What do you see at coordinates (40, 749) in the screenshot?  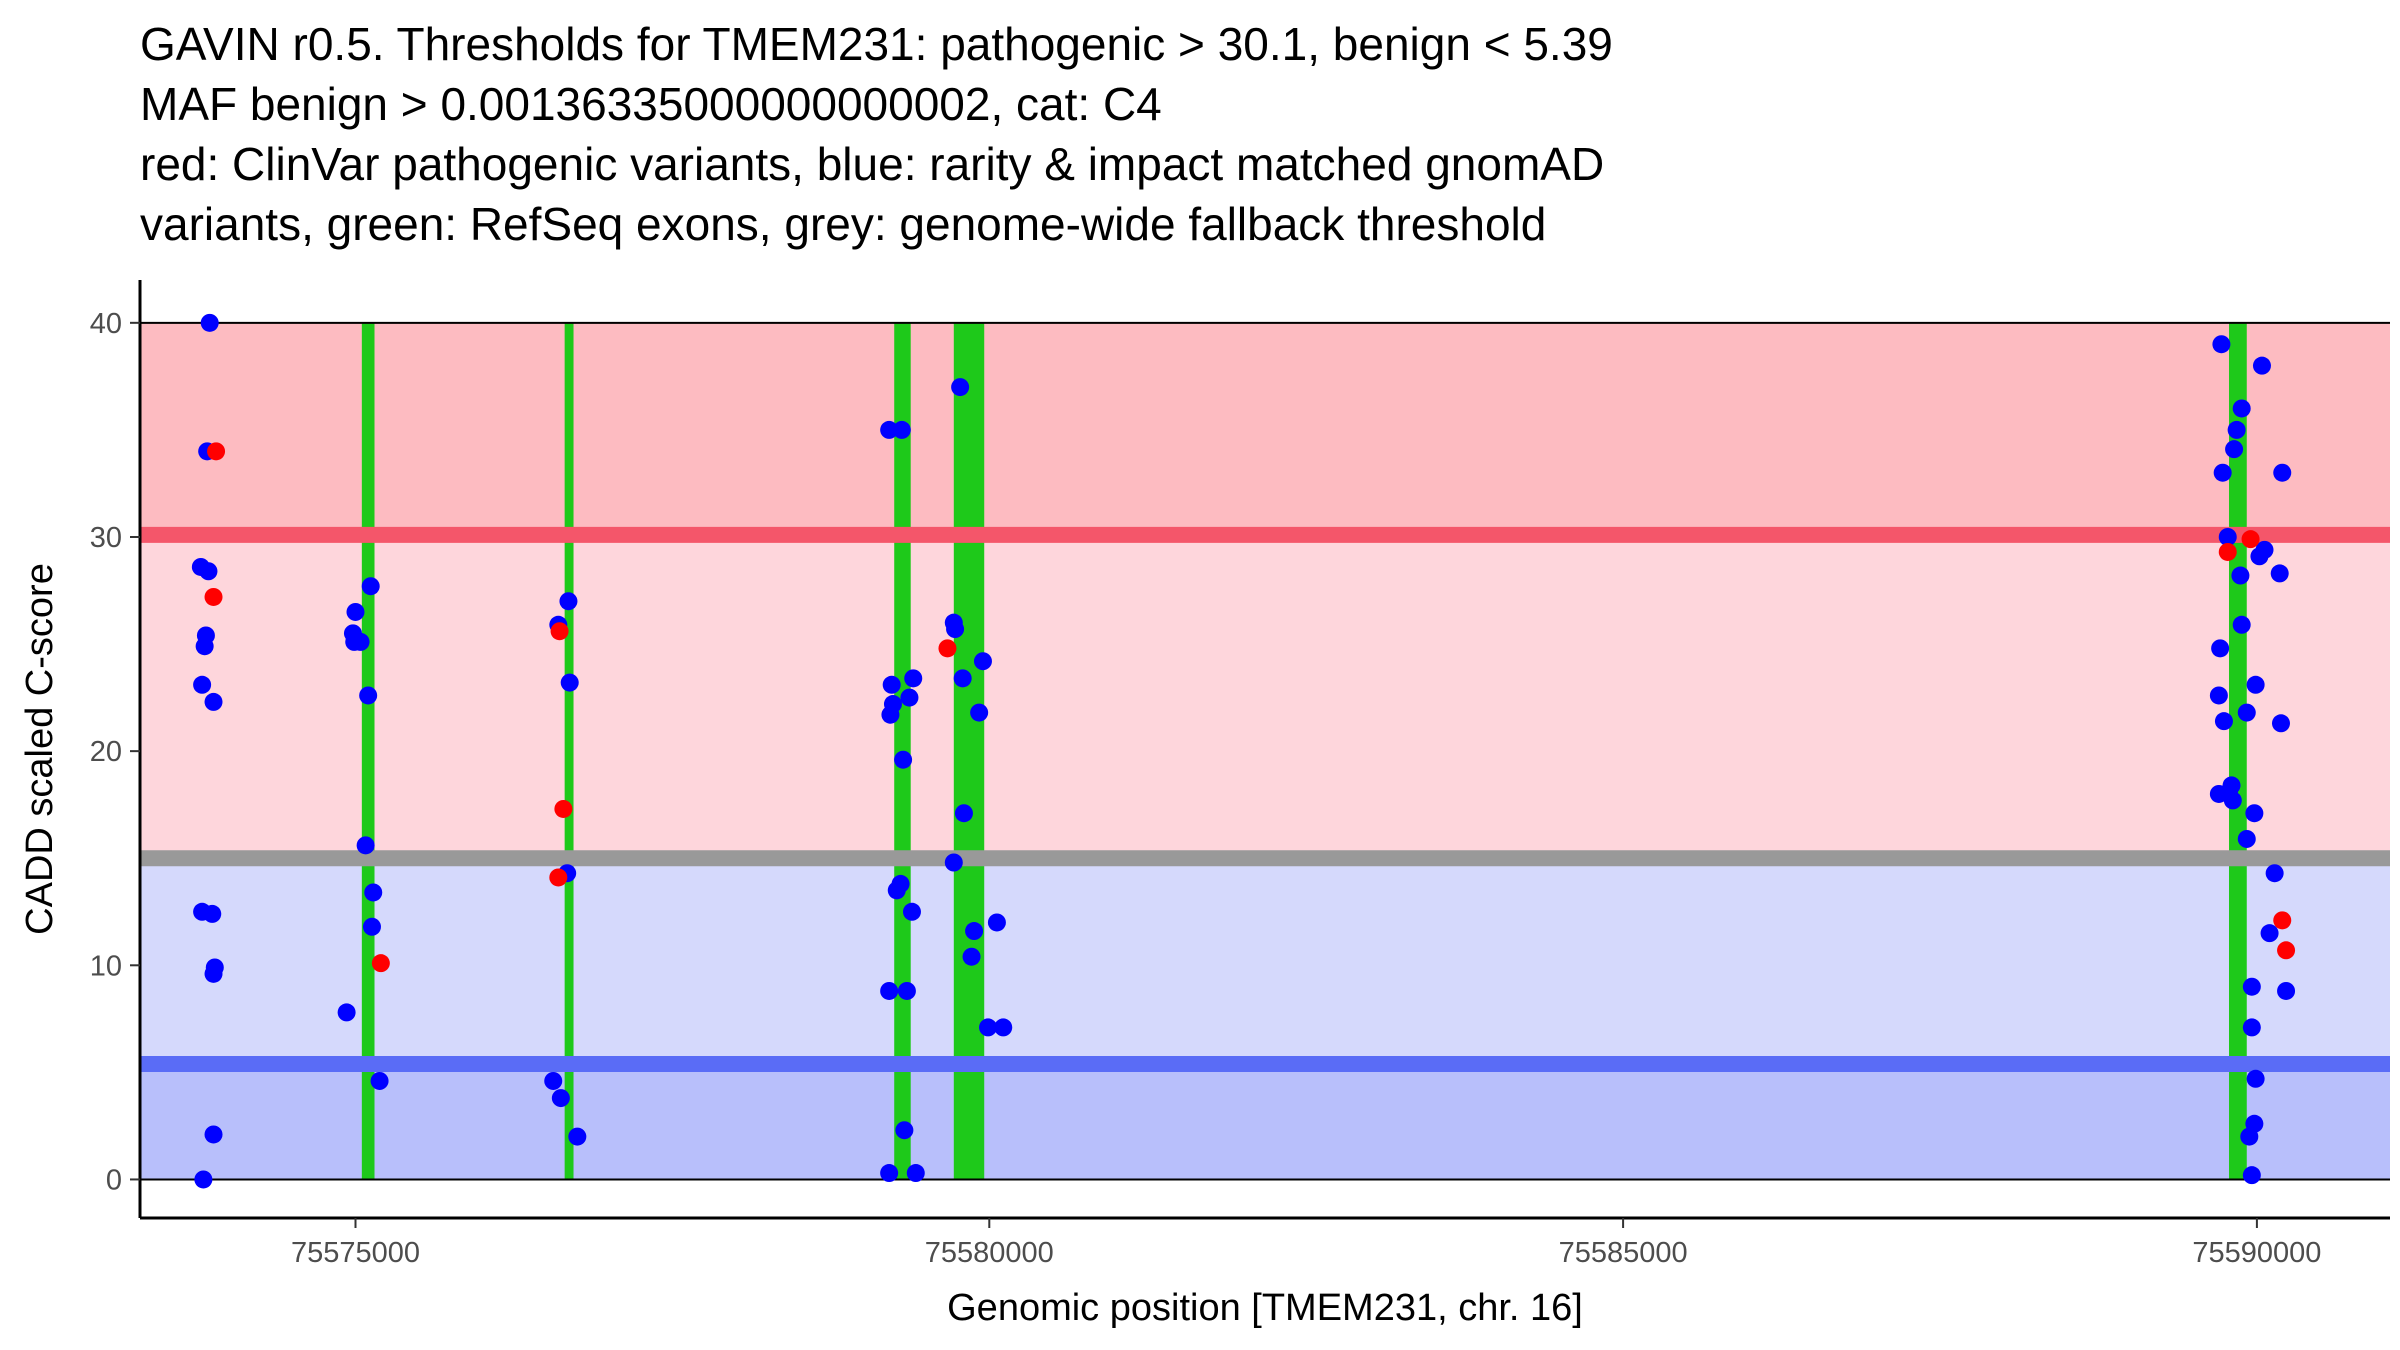 I see `y-axis-label: CADD scaled C-score` at bounding box center [40, 749].